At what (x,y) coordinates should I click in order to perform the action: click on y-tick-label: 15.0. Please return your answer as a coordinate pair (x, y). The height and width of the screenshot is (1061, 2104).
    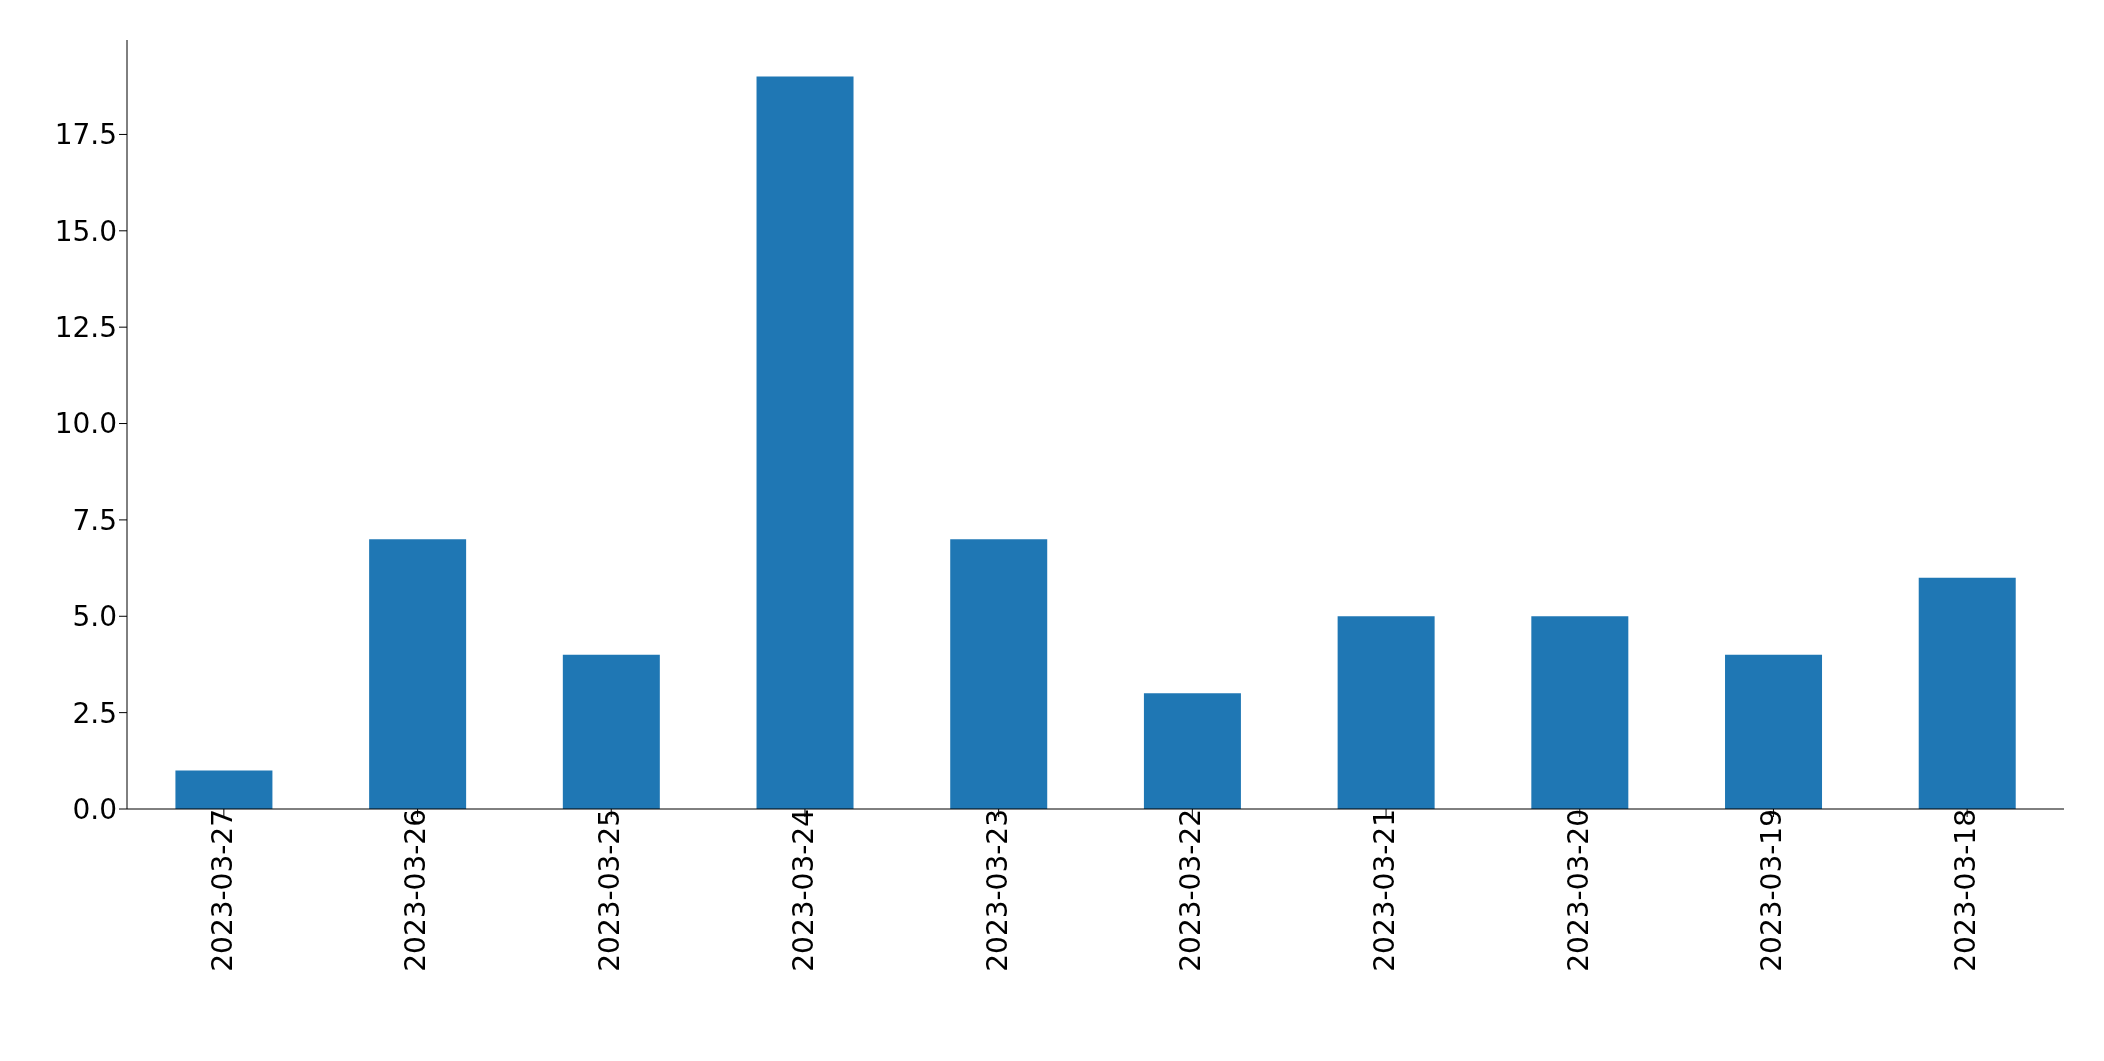
    Looking at the image, I should click on (85, 231).